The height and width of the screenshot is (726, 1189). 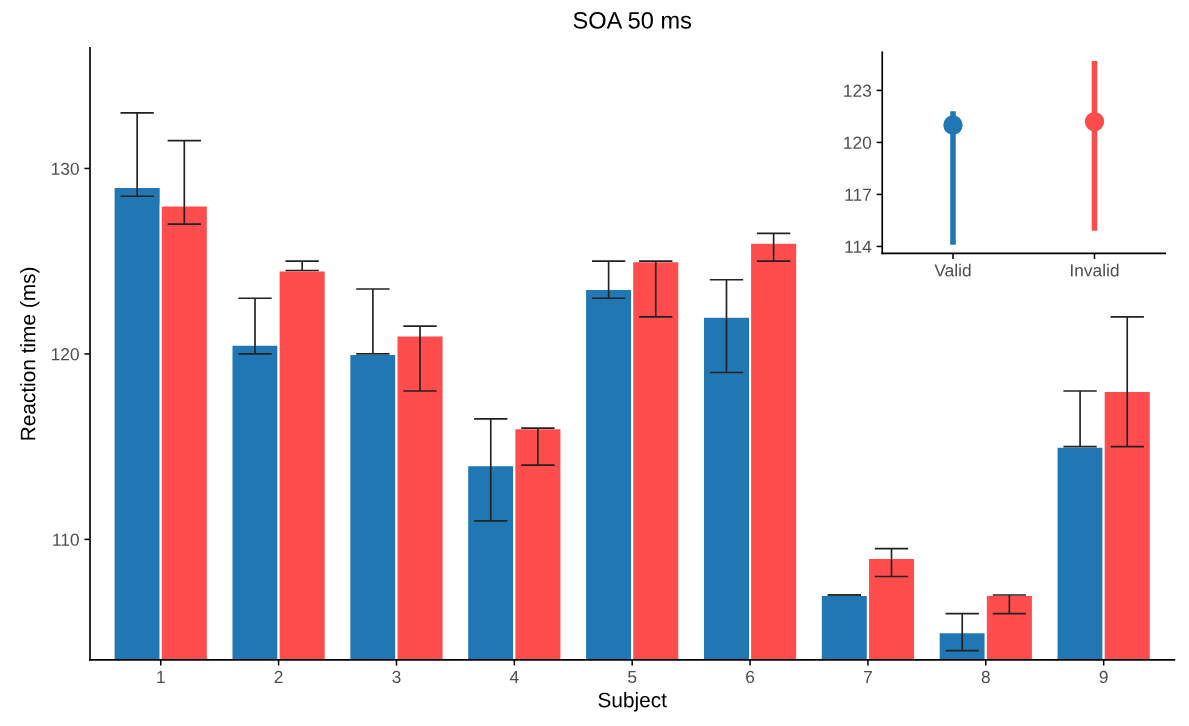 What do you see at coordinates (632, 702) in the screenshot?
I see `x-axis-title: Subject` at bounding box center [632, 702].